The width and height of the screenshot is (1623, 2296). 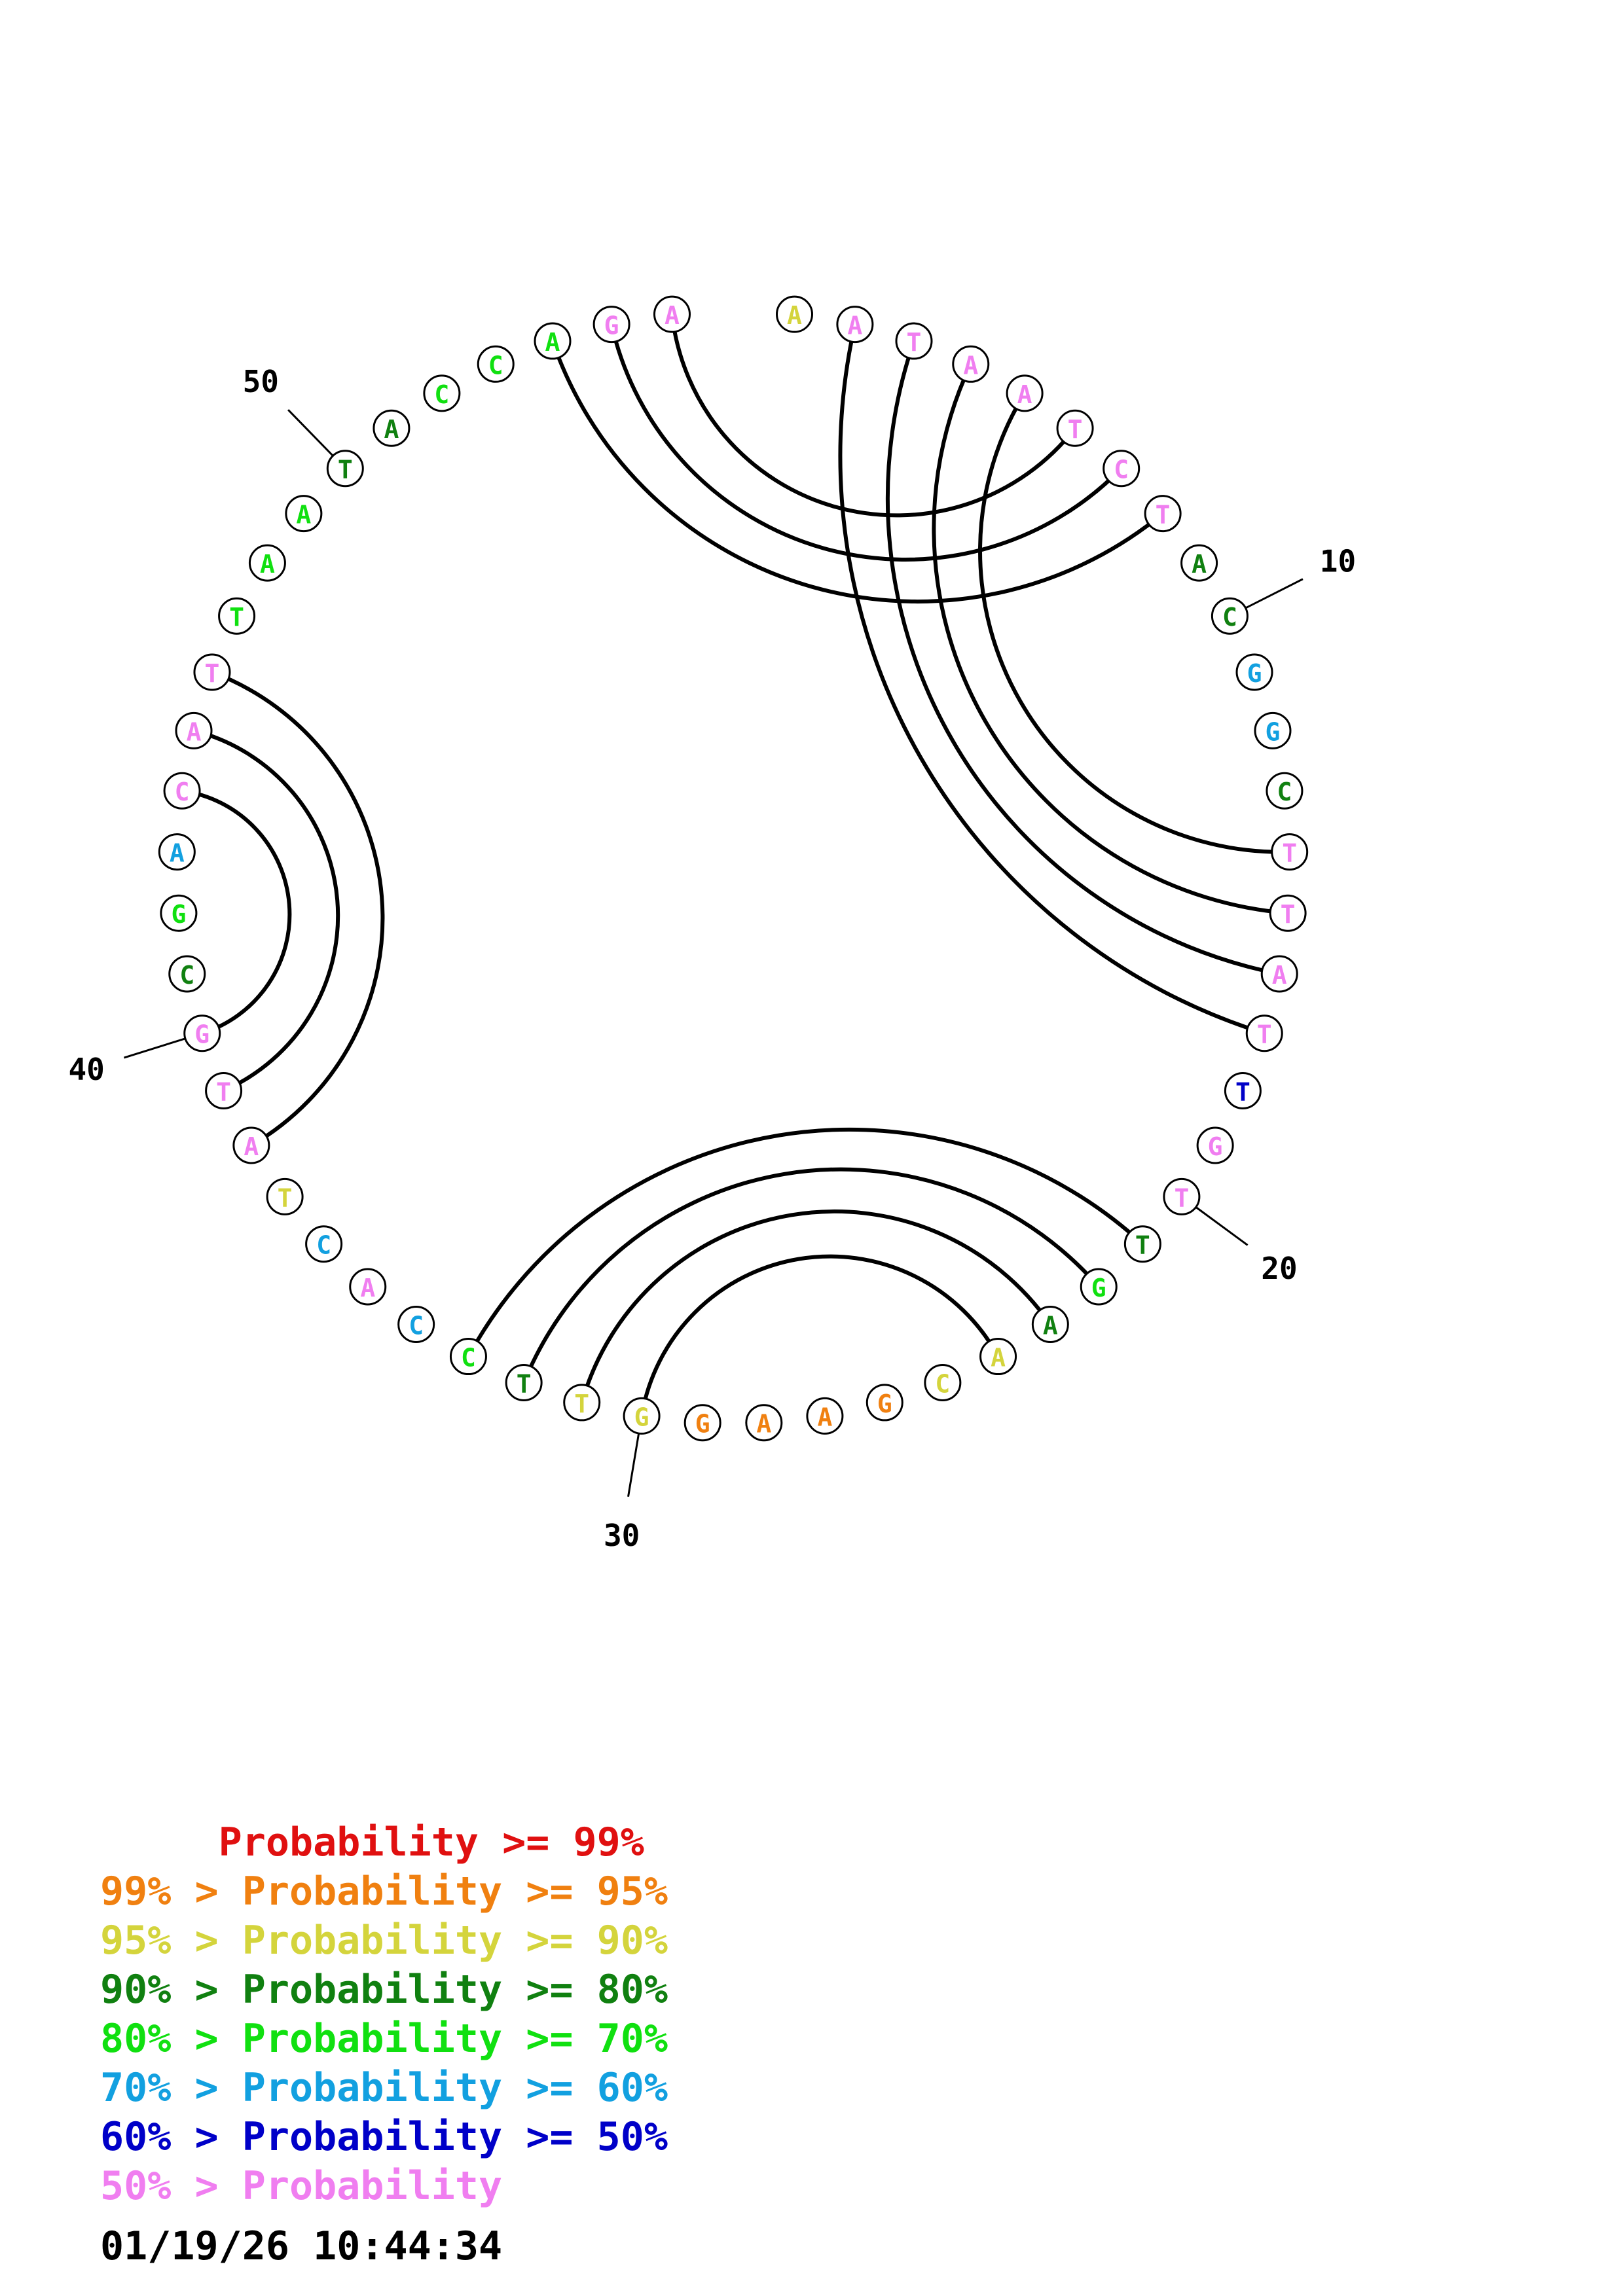 What do you see at coordinates (384, 1891) in the screenshot?
I see `legend-row: 99% > Probability >= 95%` at bounding box center [384, 1891].